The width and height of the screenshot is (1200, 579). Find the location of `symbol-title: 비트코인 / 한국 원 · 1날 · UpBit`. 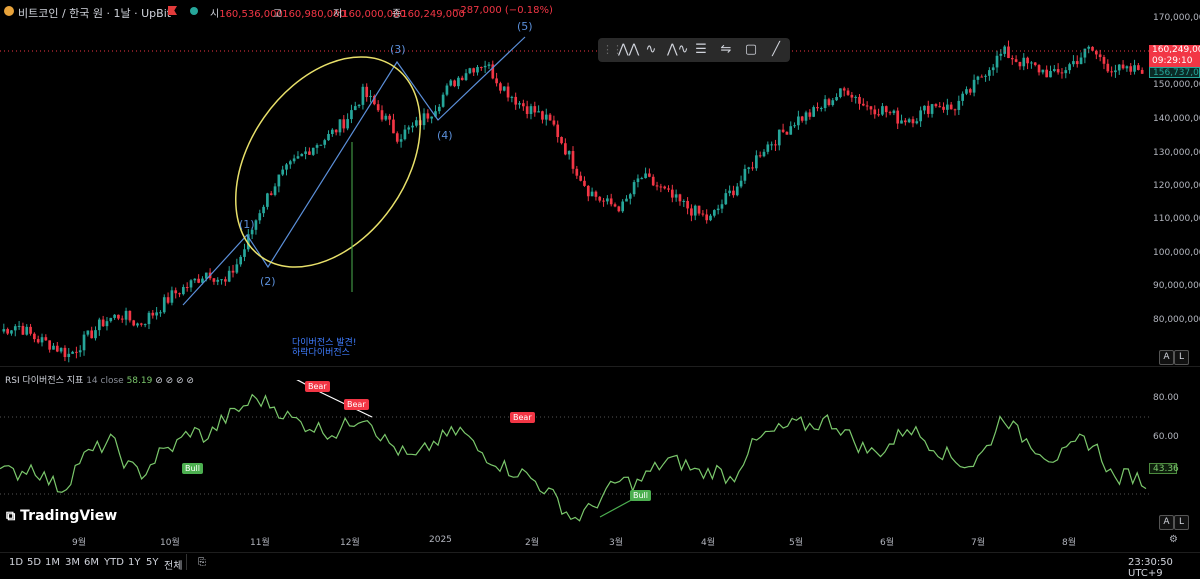

symbol-title: 비트코인 / 한국 원 · 1날 · UpBit is located at coordinates (95, 13).